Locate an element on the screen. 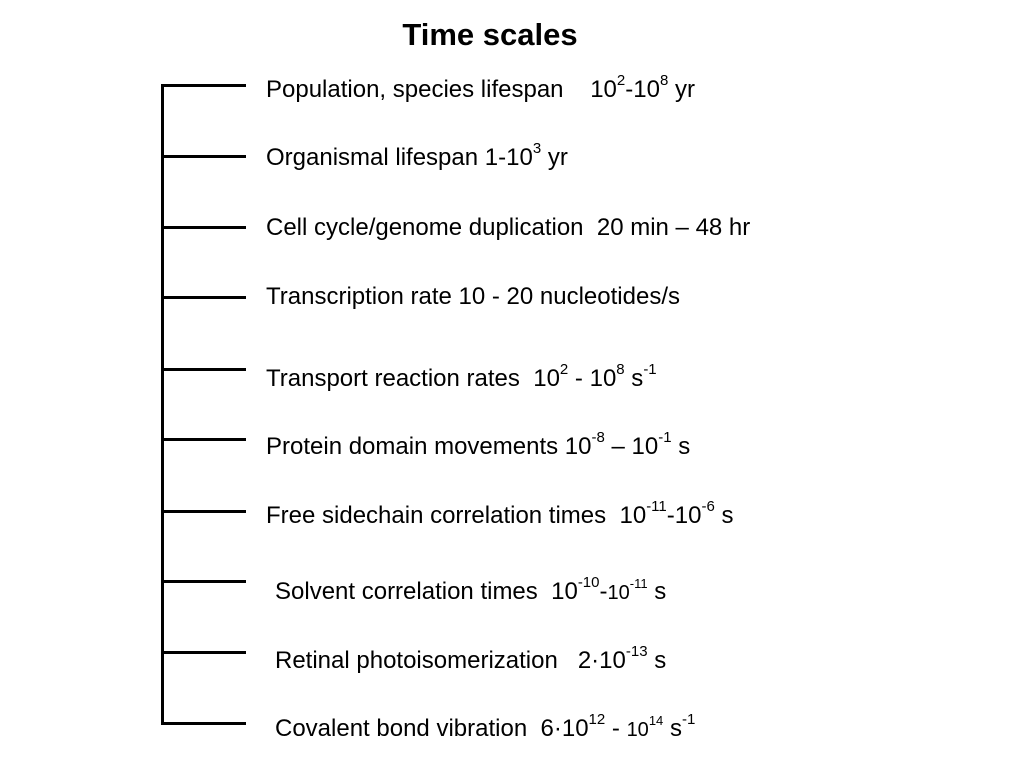 The image size is (1024, 768). entry-text: Transcription rate 10 - 20 nucleotides/s is located at coordinates (473, 296).